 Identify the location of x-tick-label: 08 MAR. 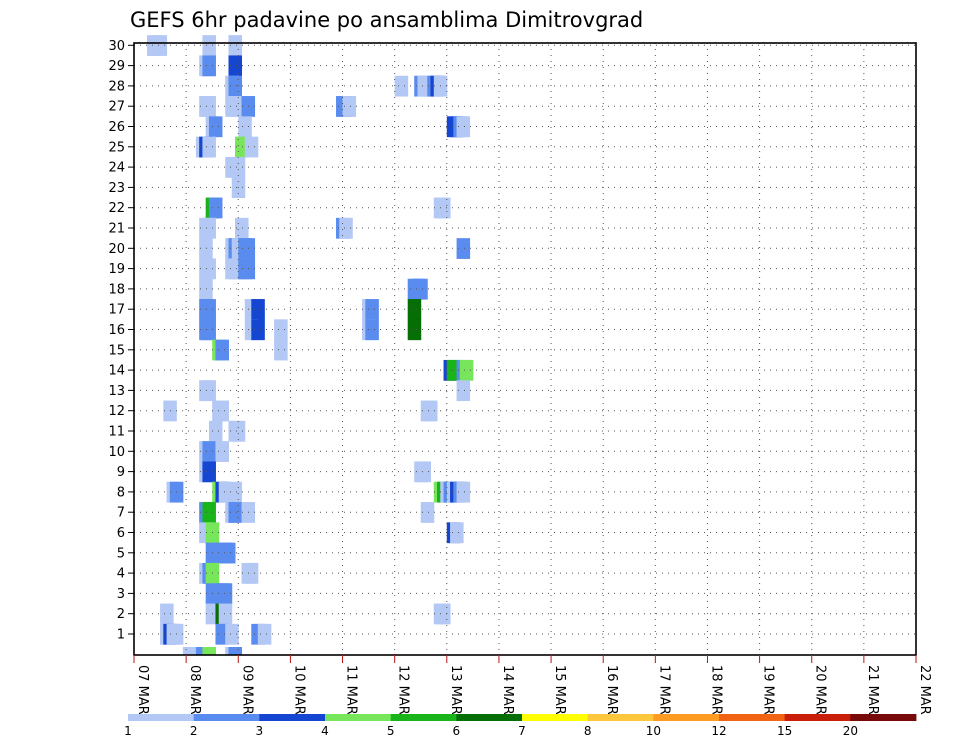
(194, 690).